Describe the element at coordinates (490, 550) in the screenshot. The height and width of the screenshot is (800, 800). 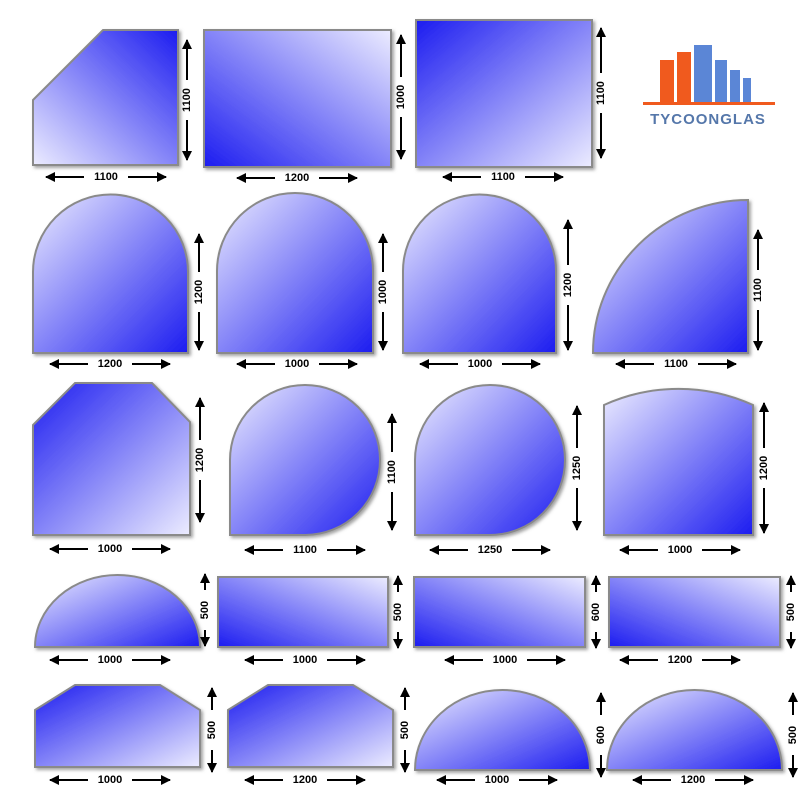
I see `width-label: 1250` at that location.